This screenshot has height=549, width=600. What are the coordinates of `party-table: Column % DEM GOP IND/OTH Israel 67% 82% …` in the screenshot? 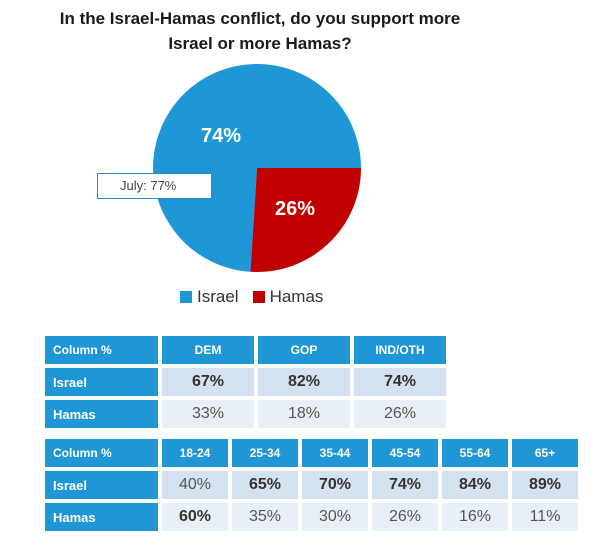 It's located at (245, 382).